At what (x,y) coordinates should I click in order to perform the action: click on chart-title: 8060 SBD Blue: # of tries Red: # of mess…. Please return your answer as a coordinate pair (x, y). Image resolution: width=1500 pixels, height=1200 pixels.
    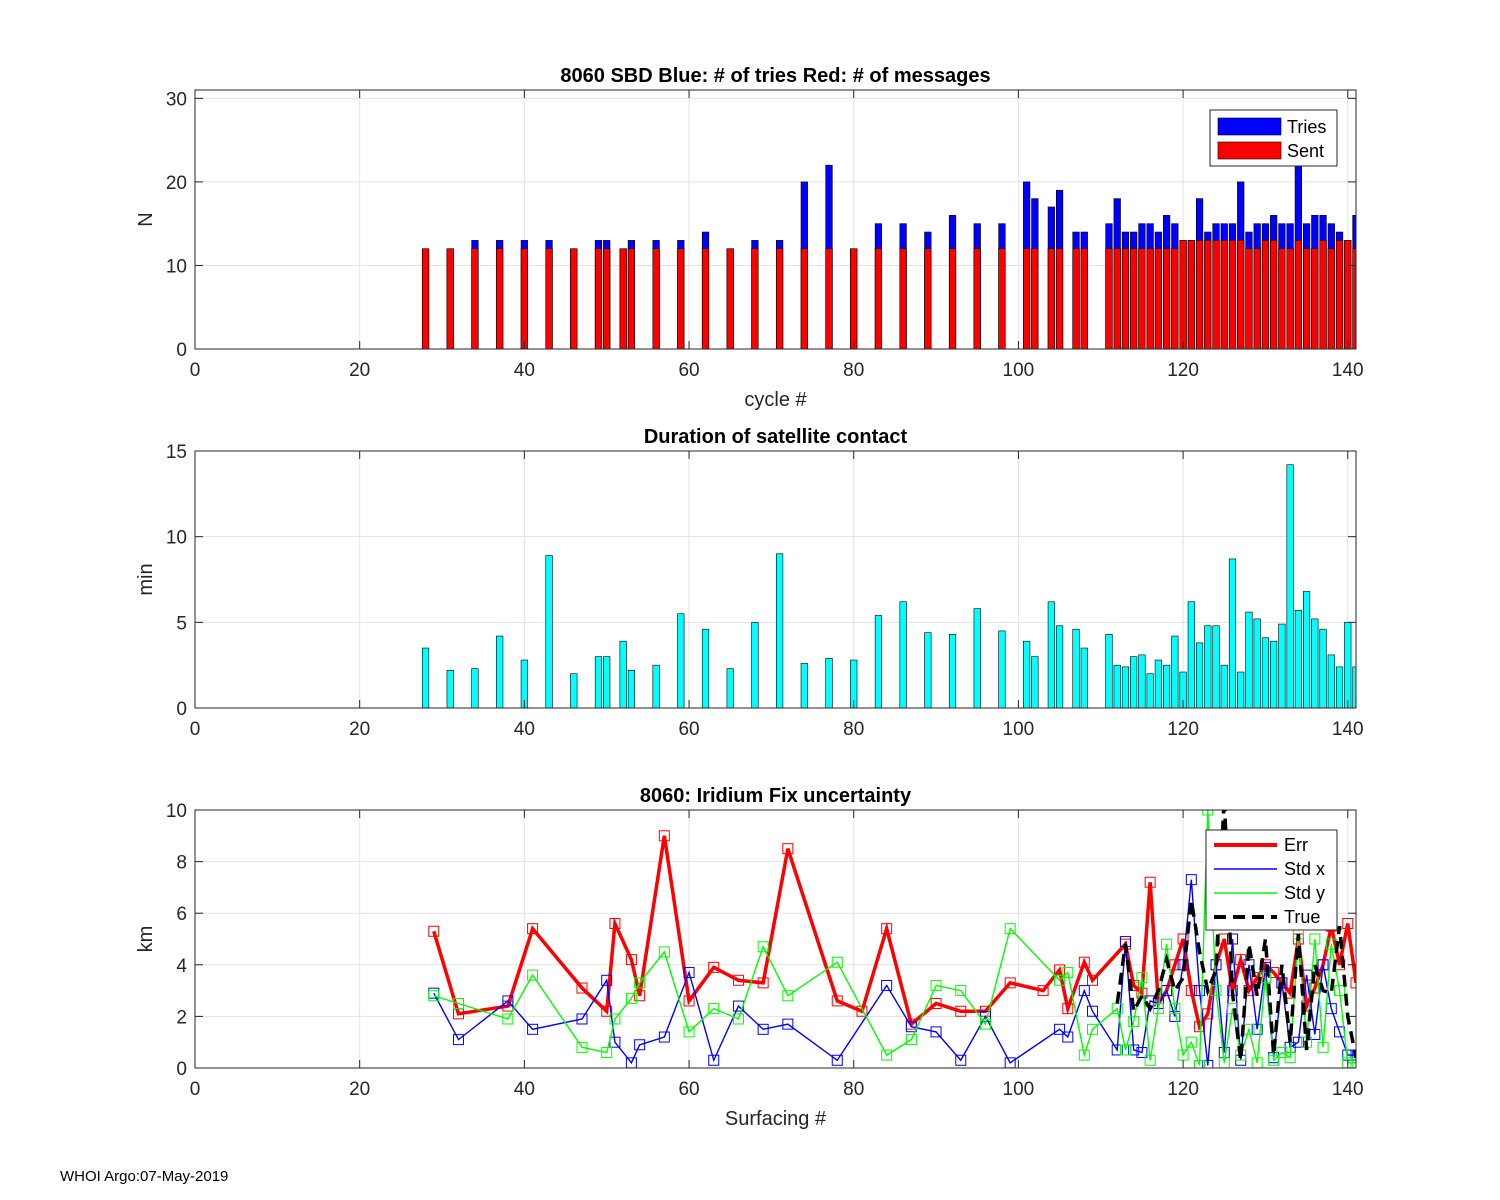
    Looking at the image, I should click on (775, 76).